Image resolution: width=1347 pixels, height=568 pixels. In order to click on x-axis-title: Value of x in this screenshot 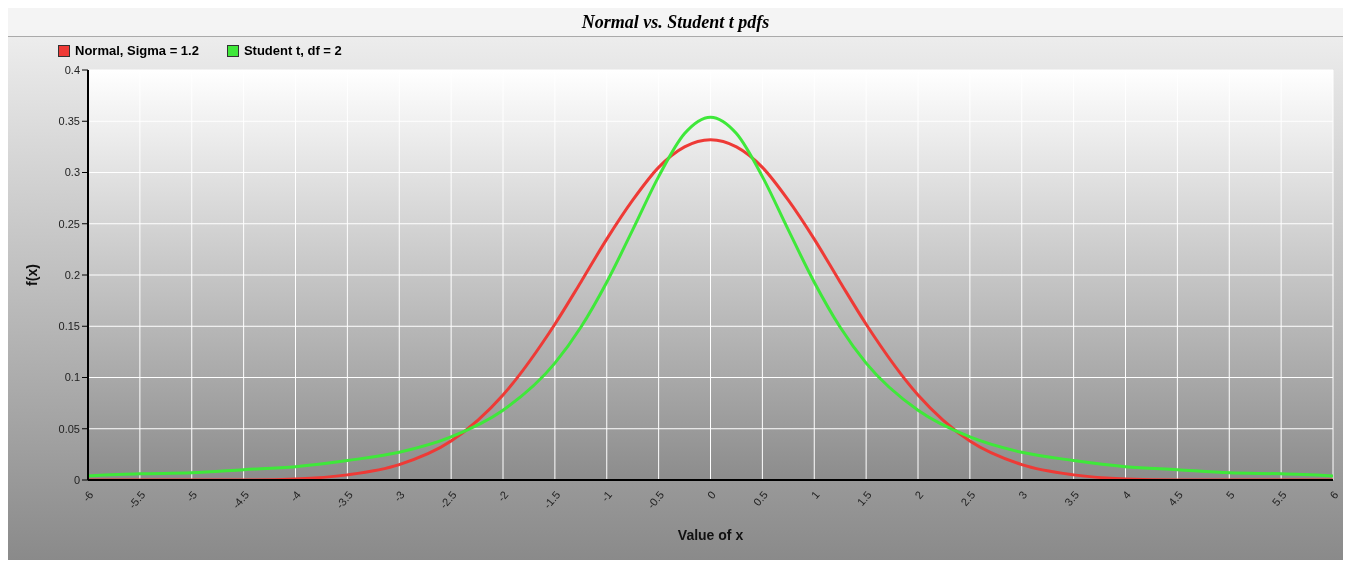, I will do `click(710, 535)`.